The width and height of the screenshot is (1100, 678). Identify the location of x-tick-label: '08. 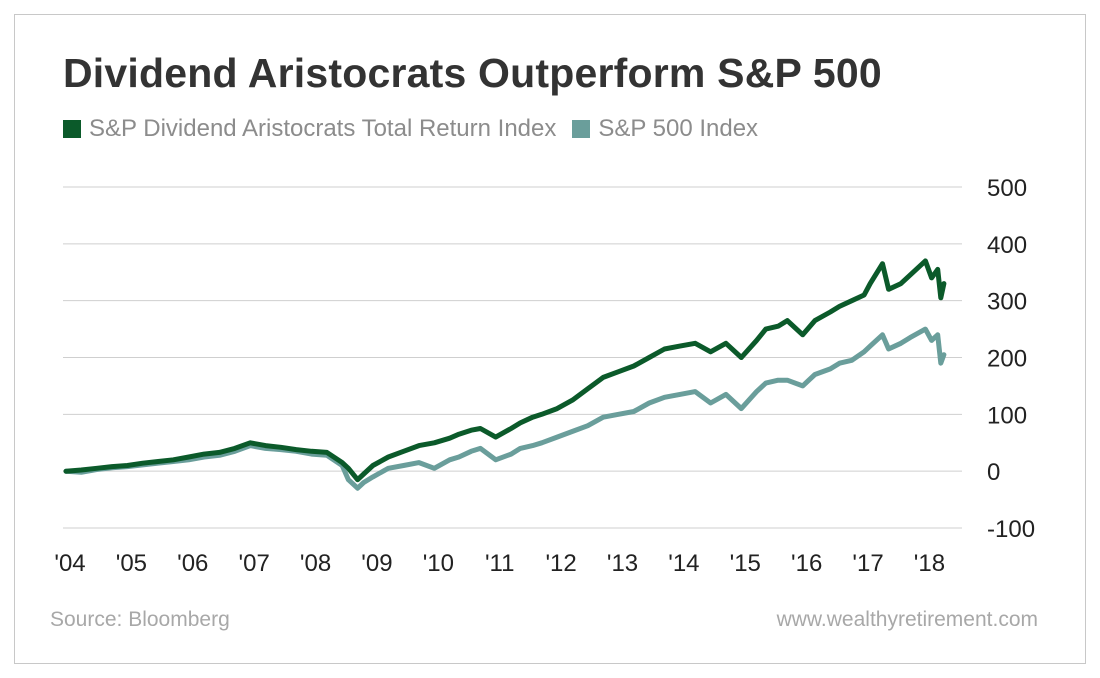
(315, 563).